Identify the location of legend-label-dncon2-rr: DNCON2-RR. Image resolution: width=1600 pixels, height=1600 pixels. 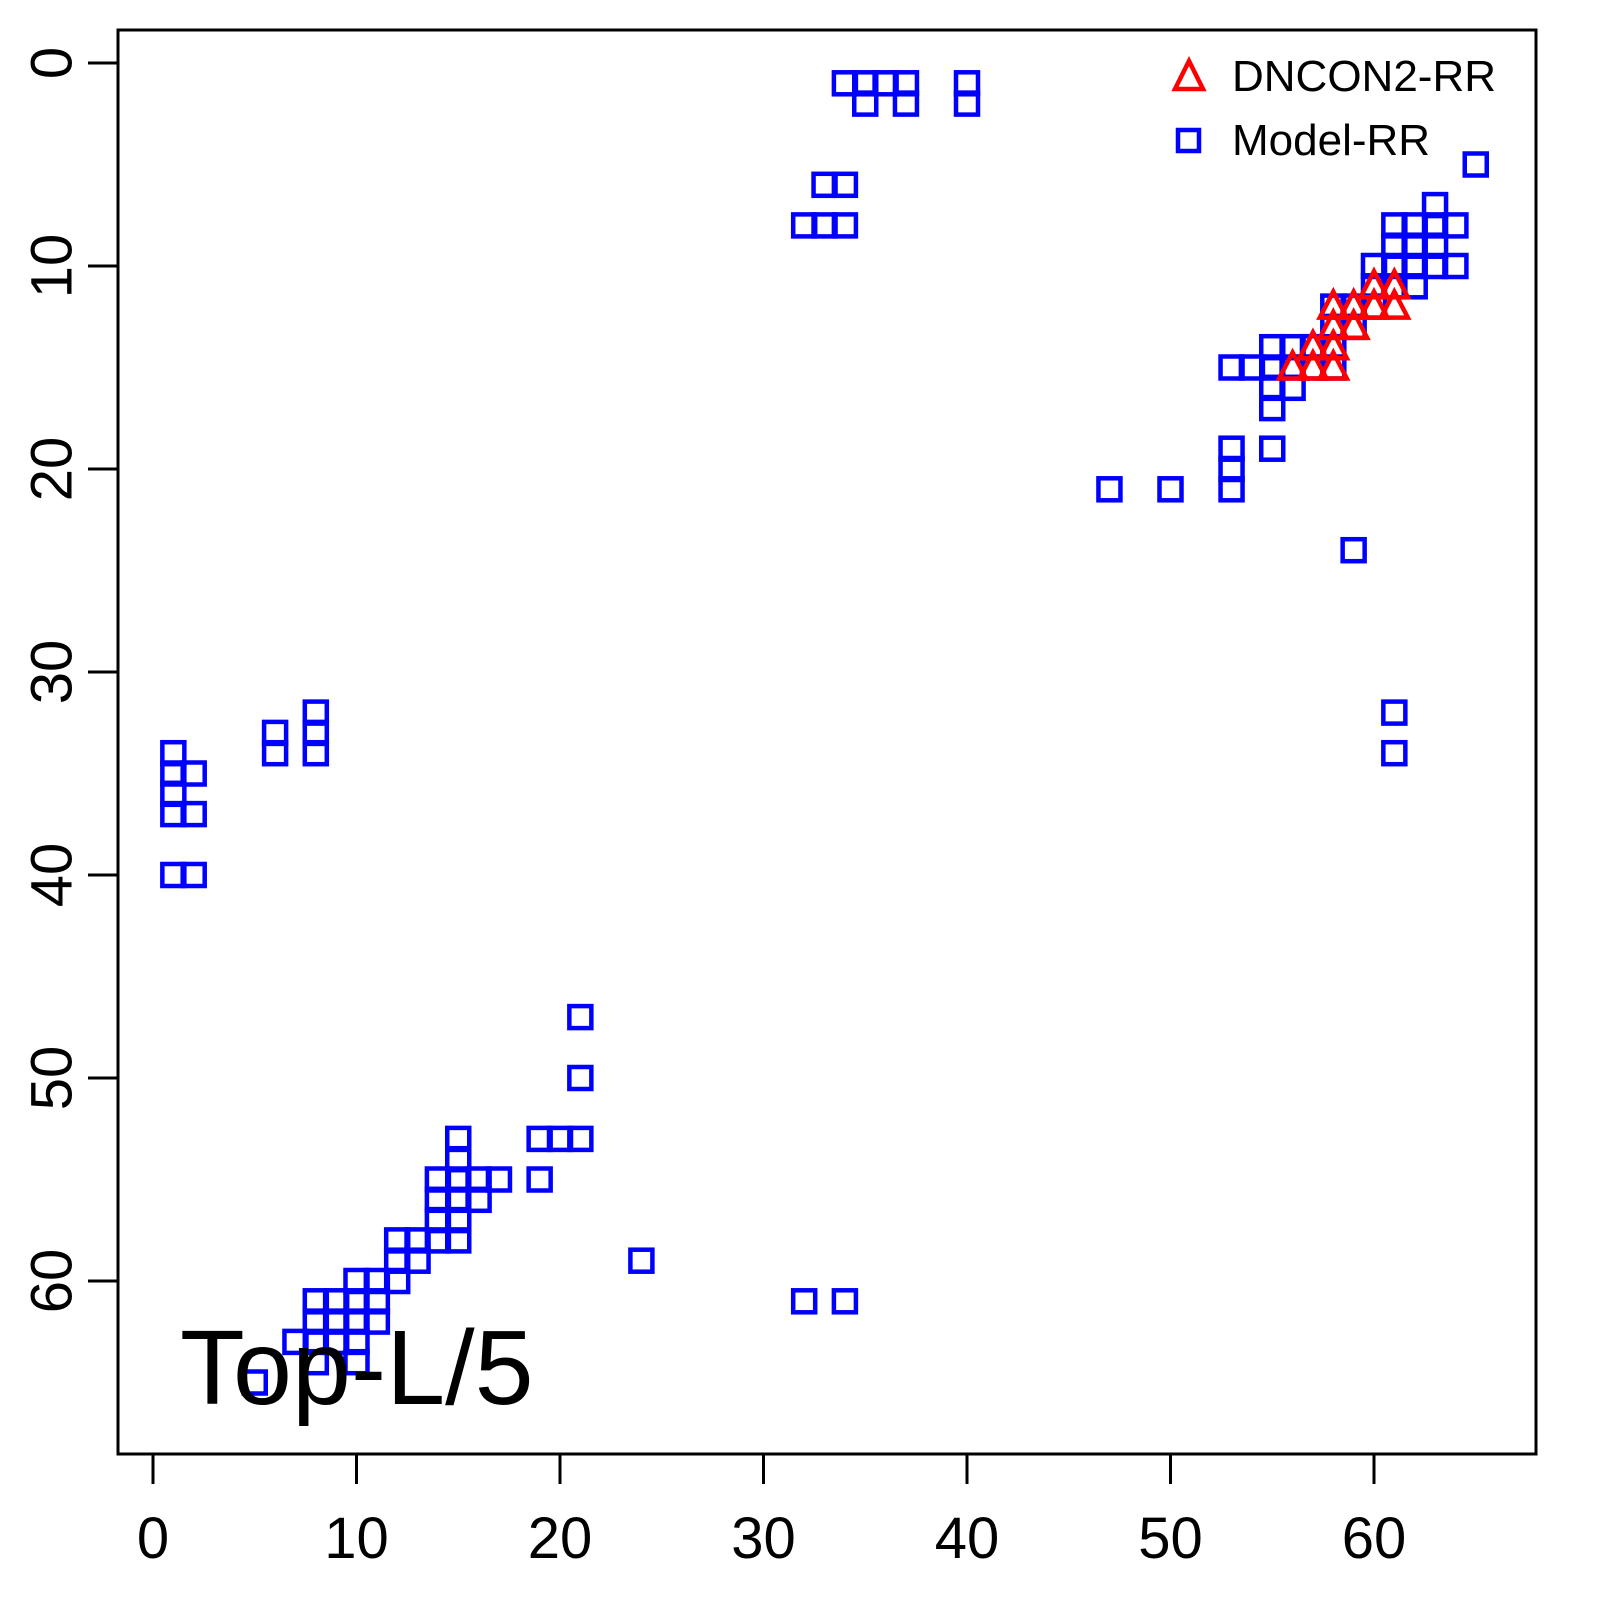
(1364, 76).